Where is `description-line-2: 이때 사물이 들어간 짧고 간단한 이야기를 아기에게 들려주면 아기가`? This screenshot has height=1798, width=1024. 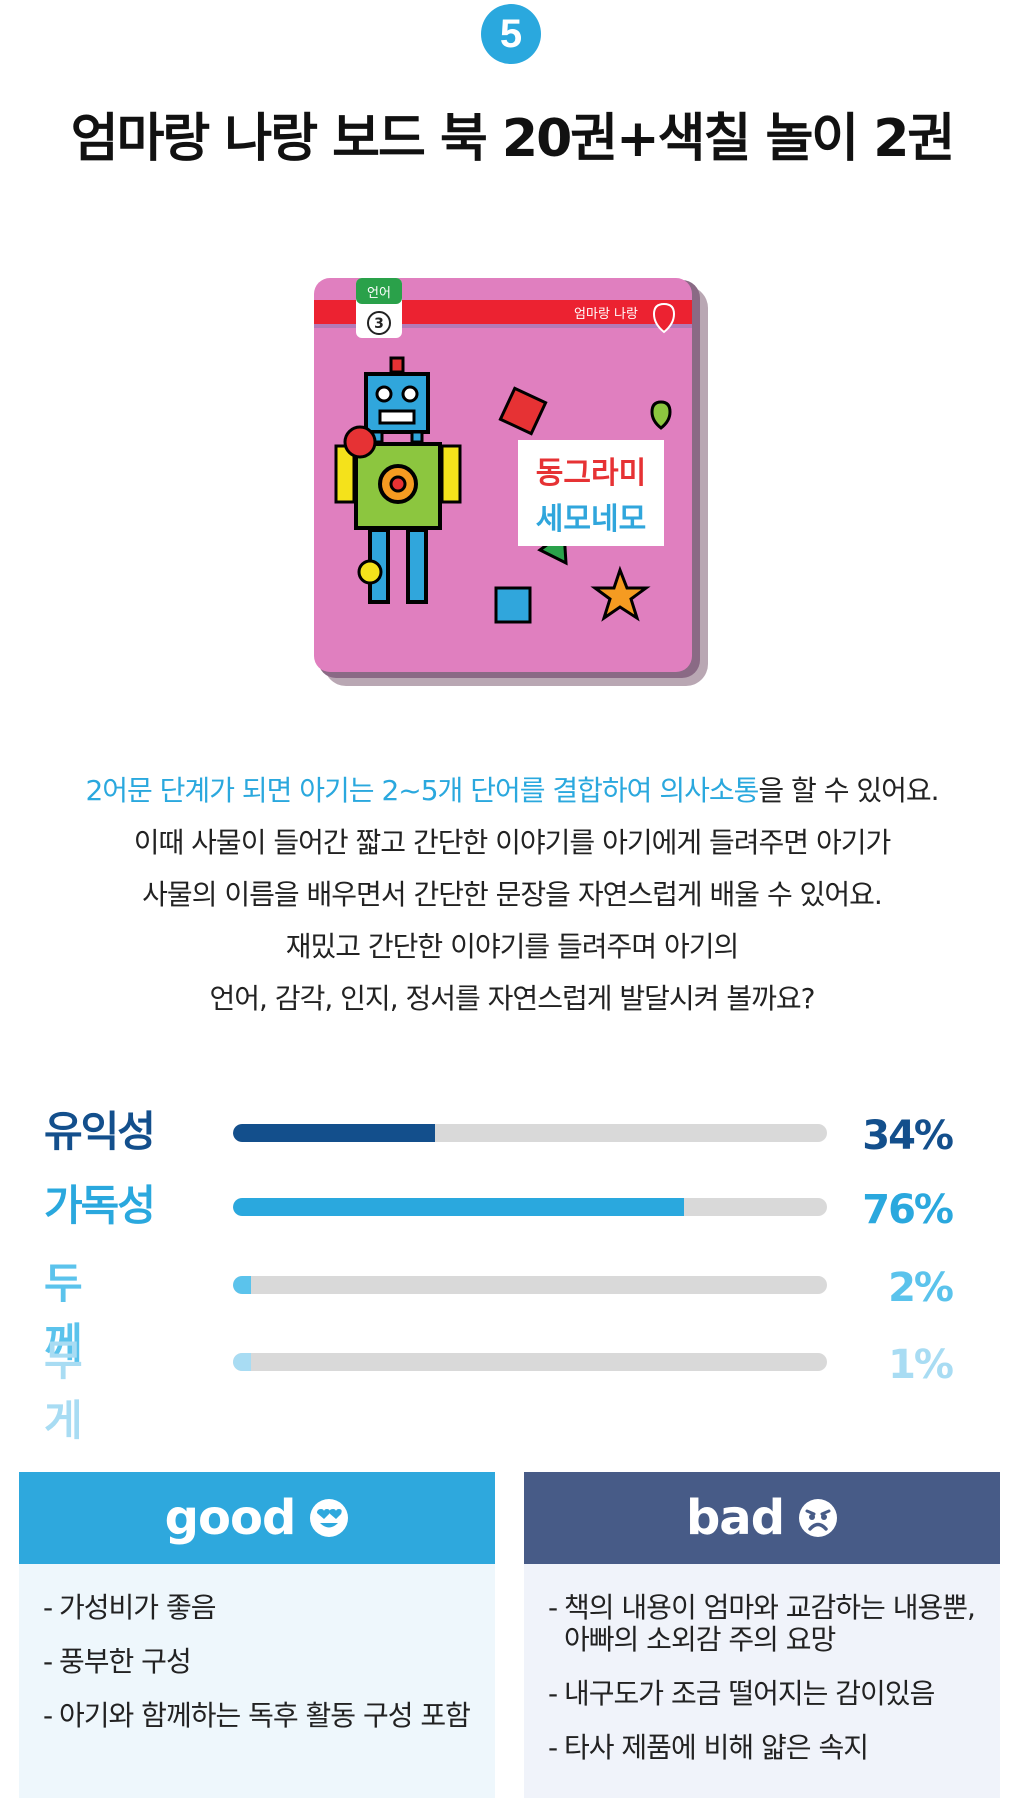
description-line-2: 이때 사물이 들어간 짧고 간단한 이야기를 아기에게 들려주면 아기가 is located at coordinates (512, 842).